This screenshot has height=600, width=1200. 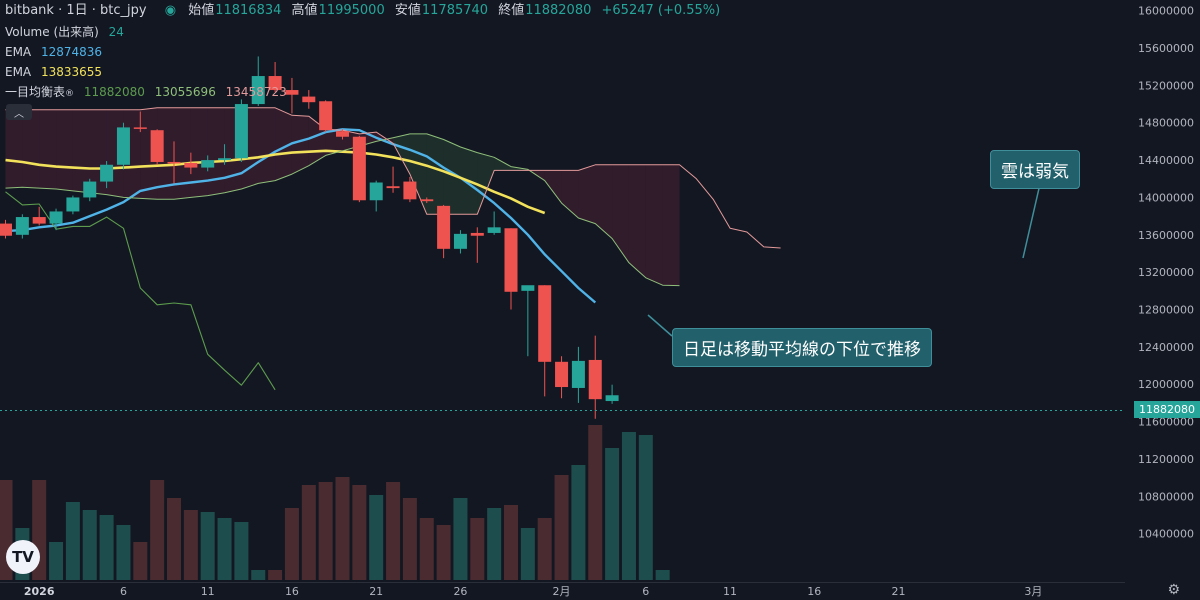 I want to click on y-tick-label: 11200000, so click(x=1166, y=459).